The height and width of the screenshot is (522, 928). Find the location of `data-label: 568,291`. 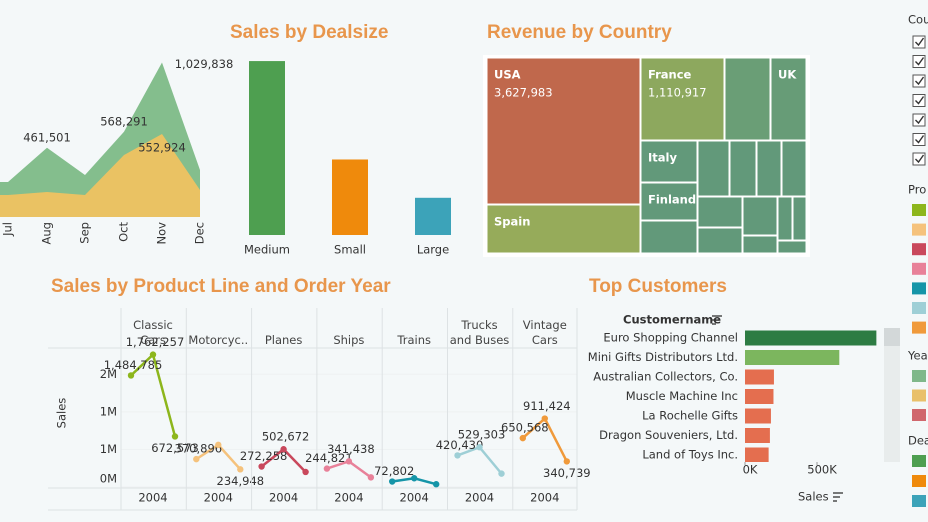

data-label: 568,291 is located at coordinates (124, 121).